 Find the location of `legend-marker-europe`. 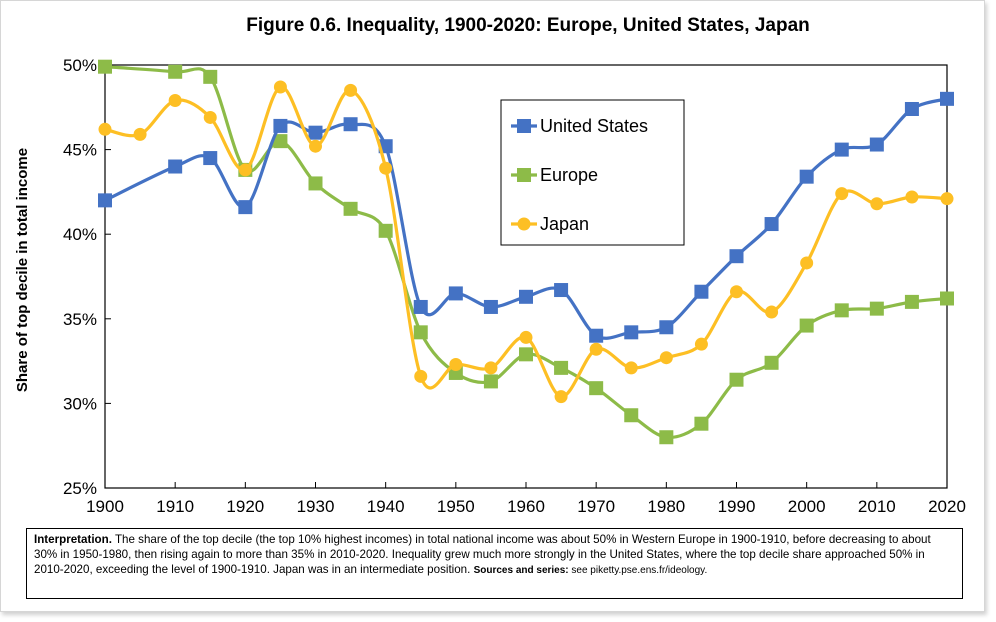

legend-marker-europe is located at coordinates (524, 175).